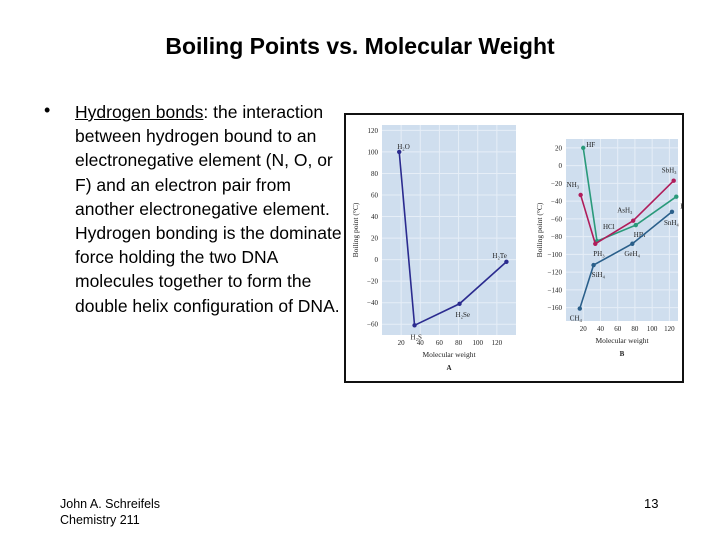  Describe the element at coordinates (375, 196) in the screenshot. I see `y-tick-label: 60` at that location.